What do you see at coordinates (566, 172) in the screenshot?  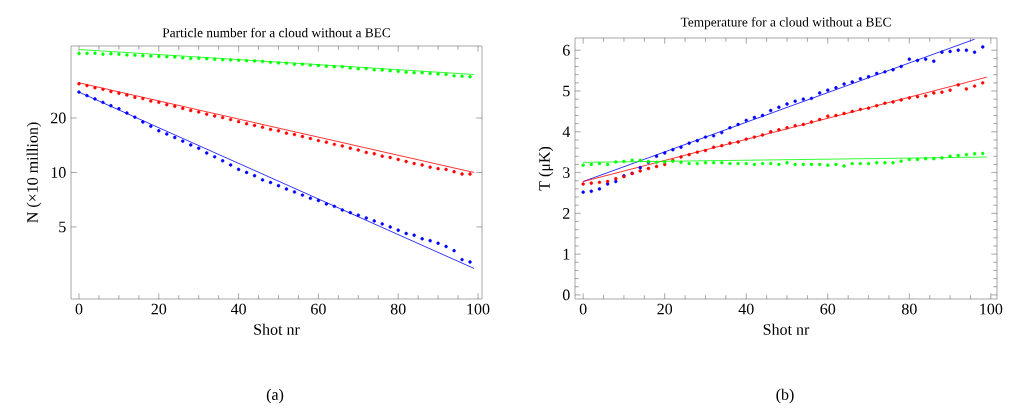 I see `y-tick-label: 3` at bounding box center [566, 172].